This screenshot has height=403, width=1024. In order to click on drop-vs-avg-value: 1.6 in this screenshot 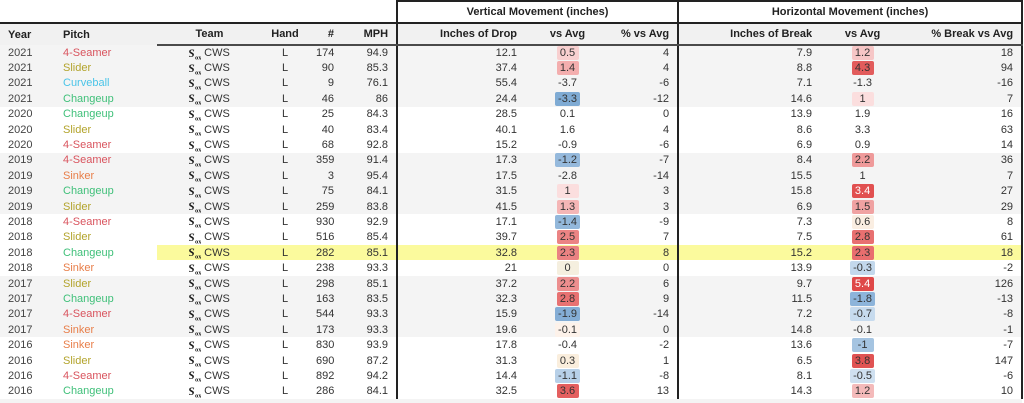, I will do `click(567, 129)`.